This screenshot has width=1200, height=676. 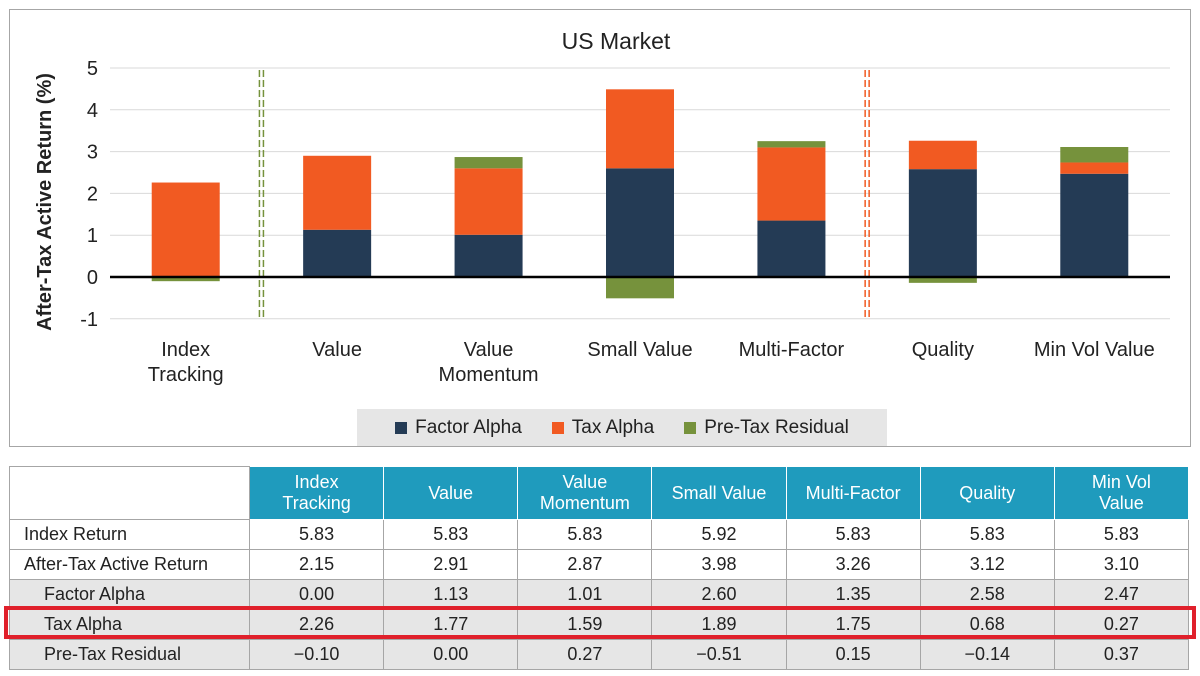 I want to click on column-header: Index Tracking, so click(x=316, y=493).